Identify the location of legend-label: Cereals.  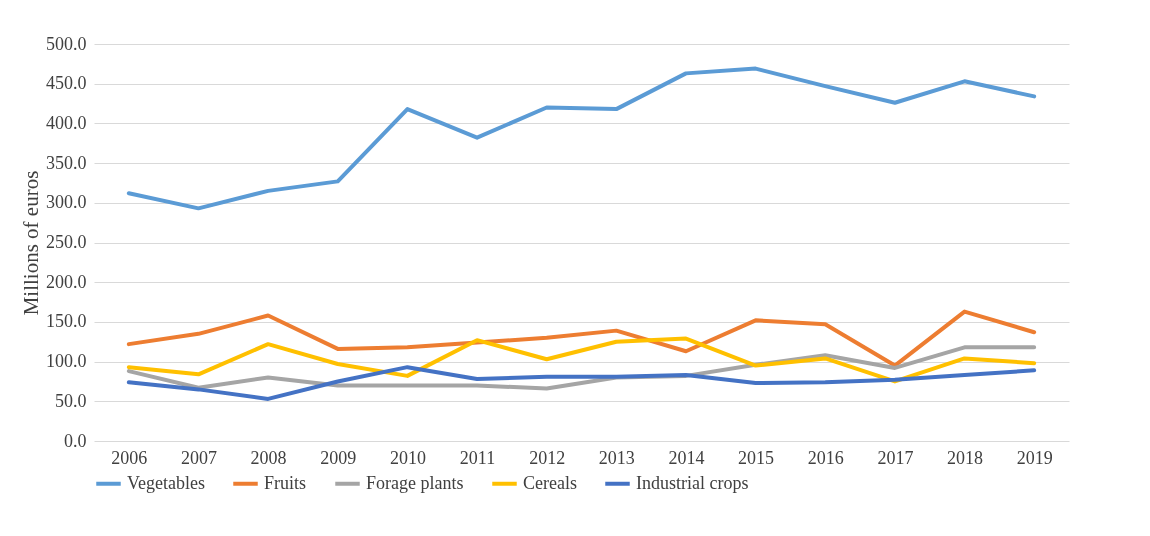
(550, 482).